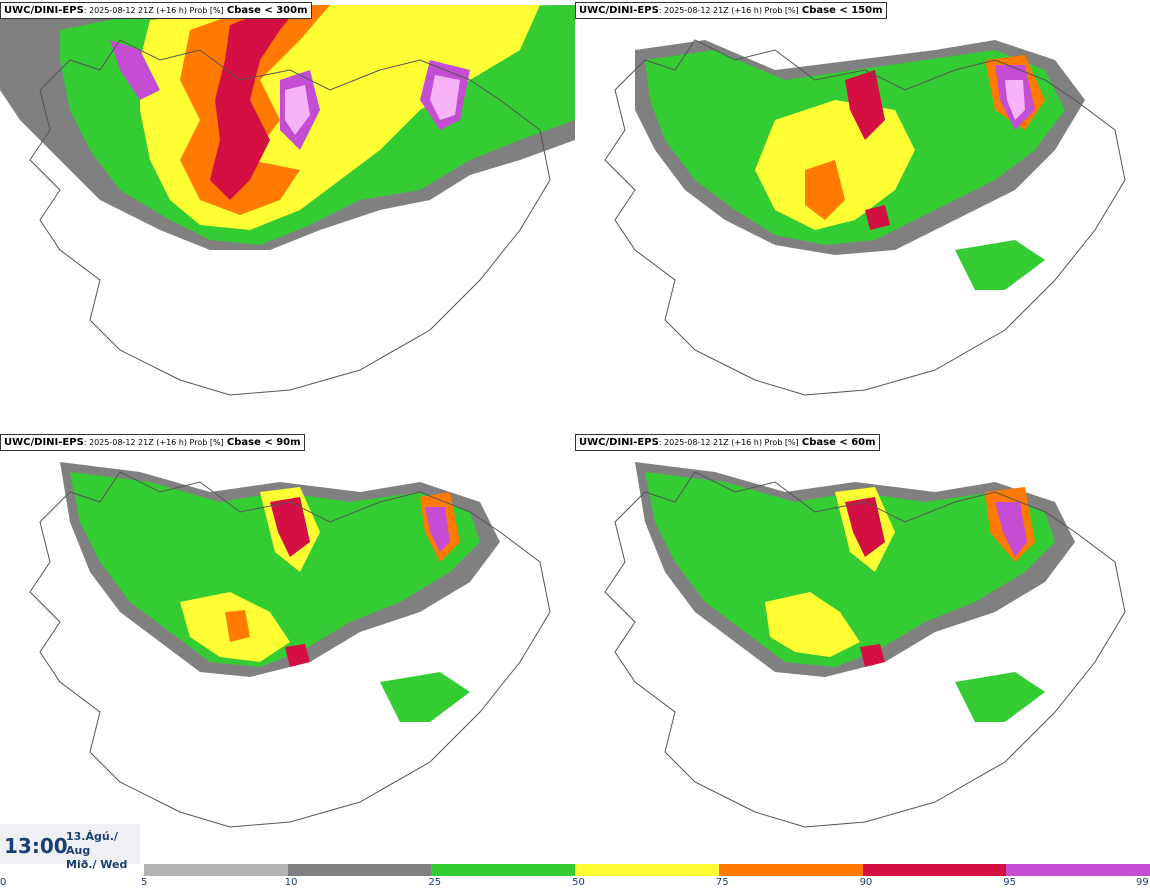  Describe the element at coordinates (291, 882) in the screenshot. I see `legend-tick-label: 10` at that location.